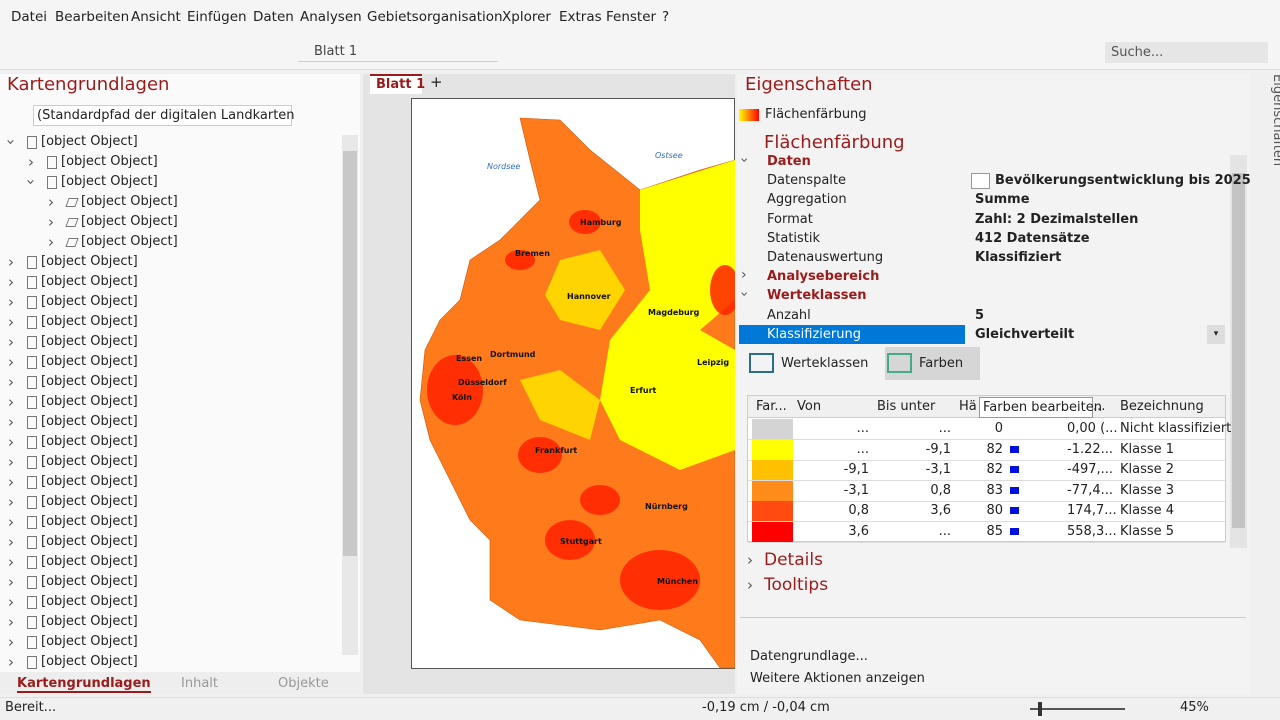  What do you see at coordinates (331, 17) in the screenshot?
I see `menu-item: Analysen` at bounding box center [331, 17].